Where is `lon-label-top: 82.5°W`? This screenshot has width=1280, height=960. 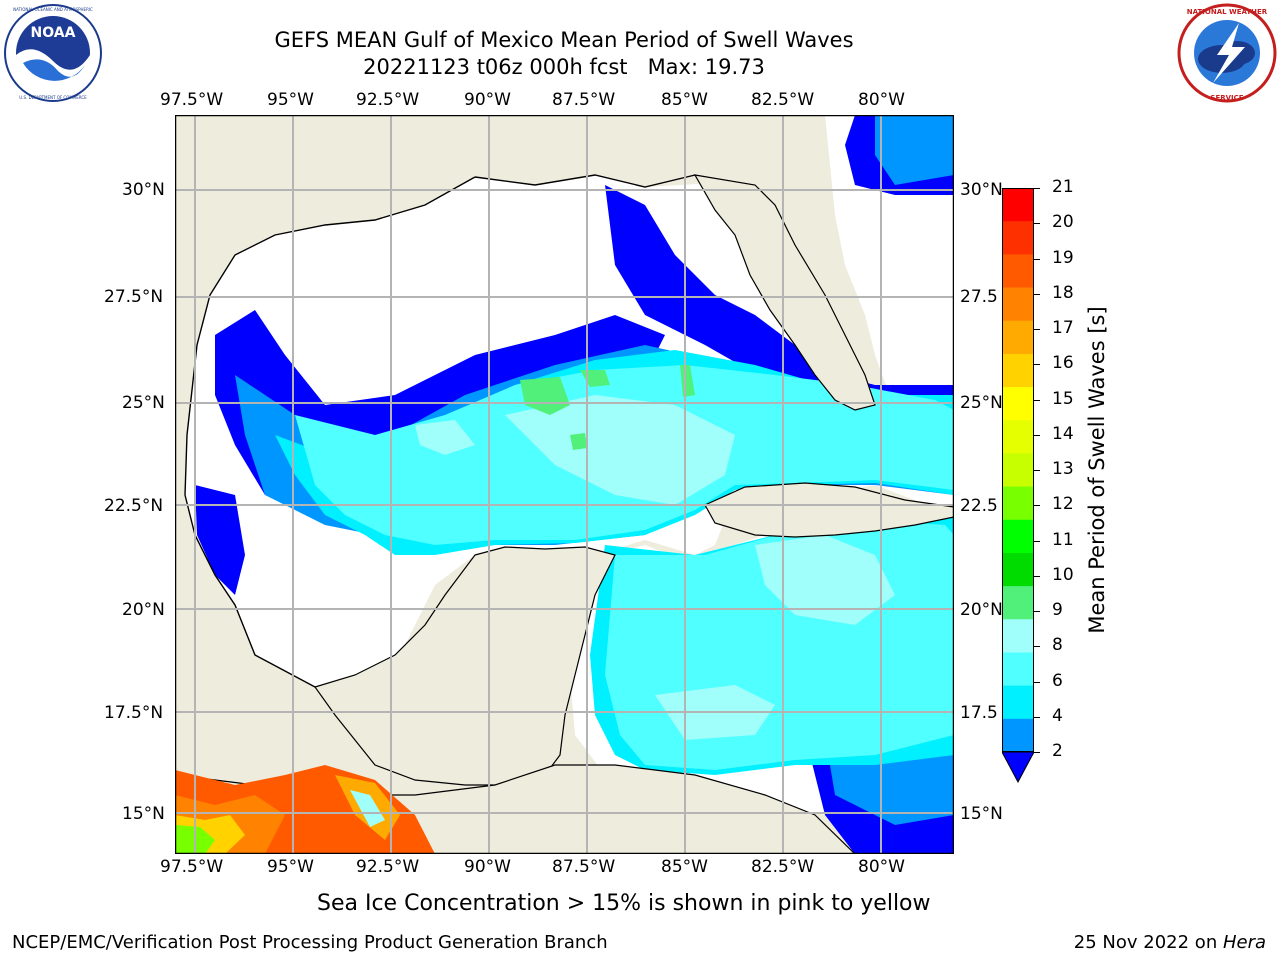 lon-label-top: 82.5°W is located at coordinates (783, 100).